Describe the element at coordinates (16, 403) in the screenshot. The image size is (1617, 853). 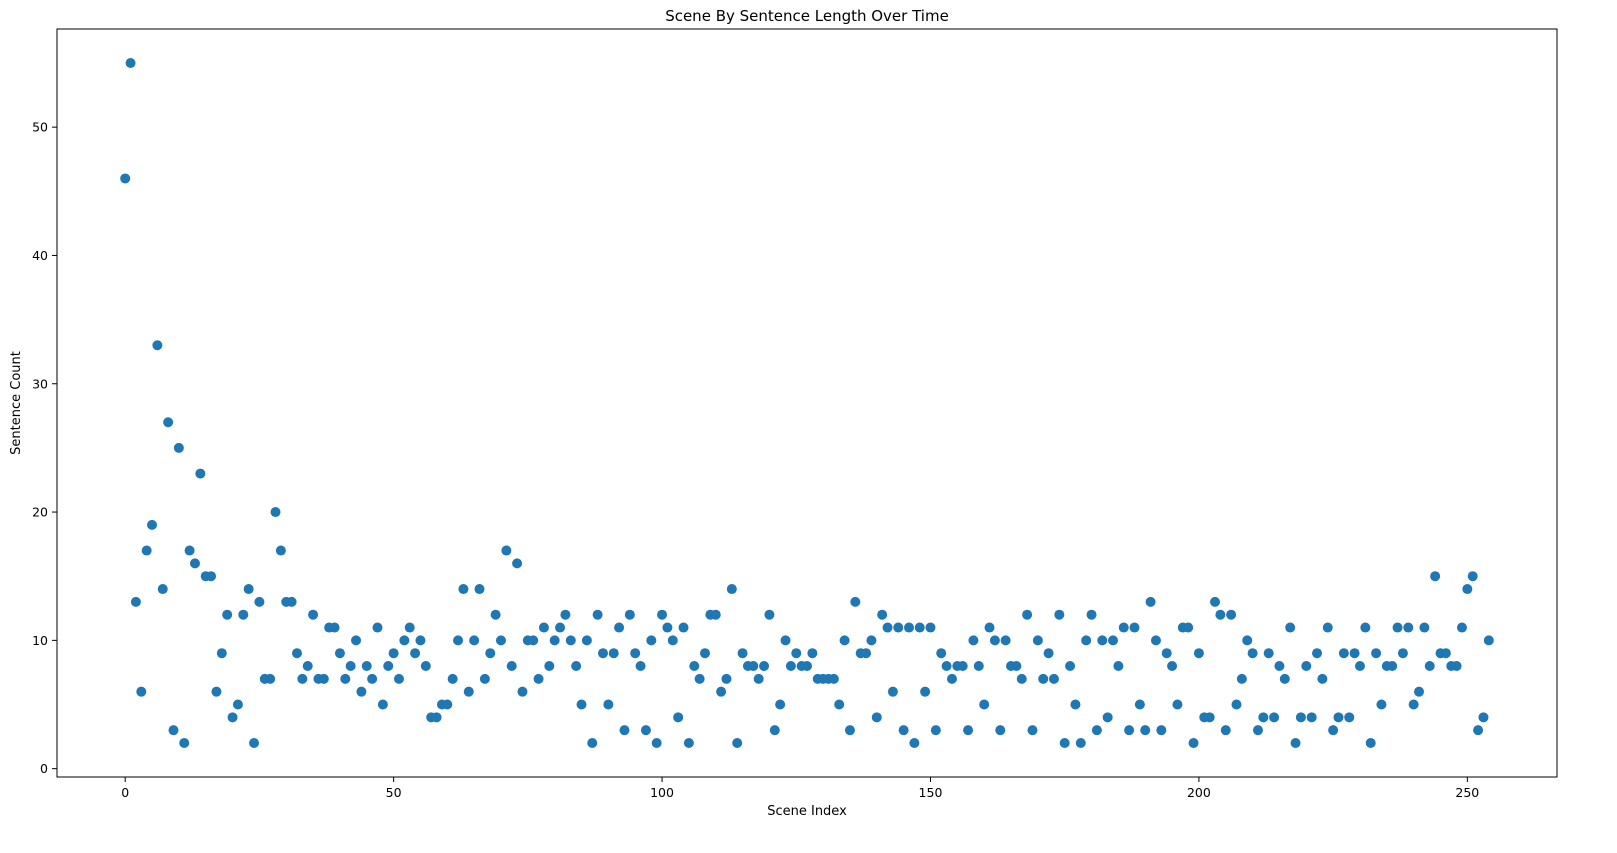
I see `y-axis-label: Sentence Count` at that location.